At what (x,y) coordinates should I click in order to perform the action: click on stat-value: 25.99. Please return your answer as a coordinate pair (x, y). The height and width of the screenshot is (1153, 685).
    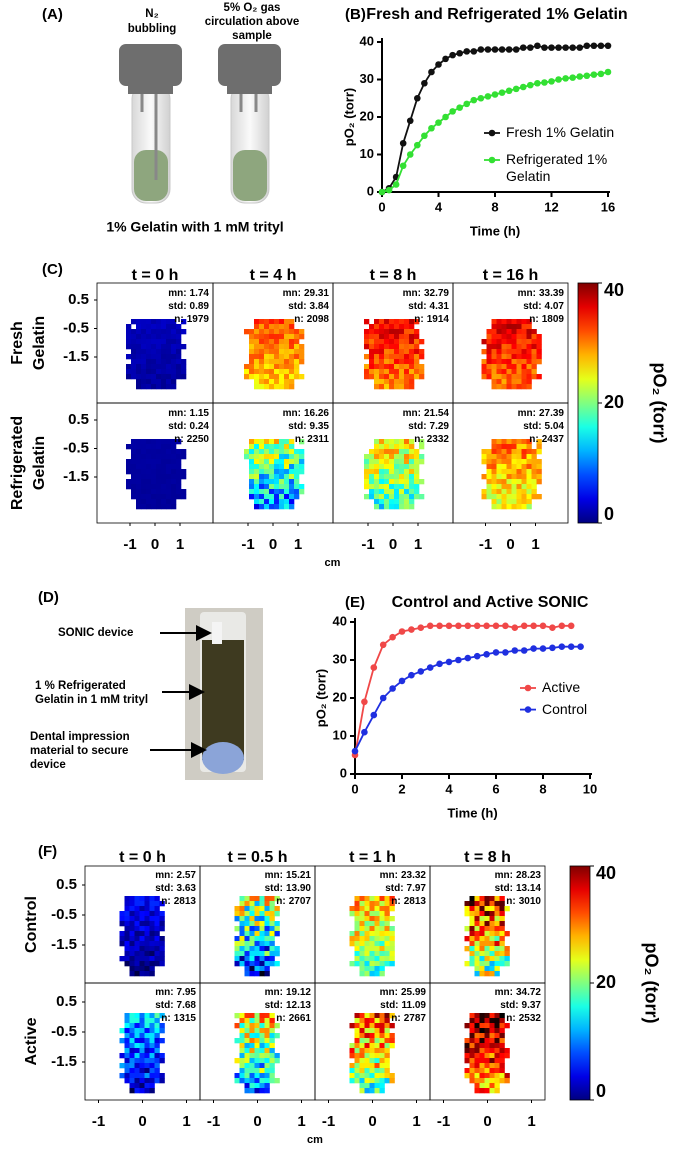
    Looking at the image, I should click on (413, 992).